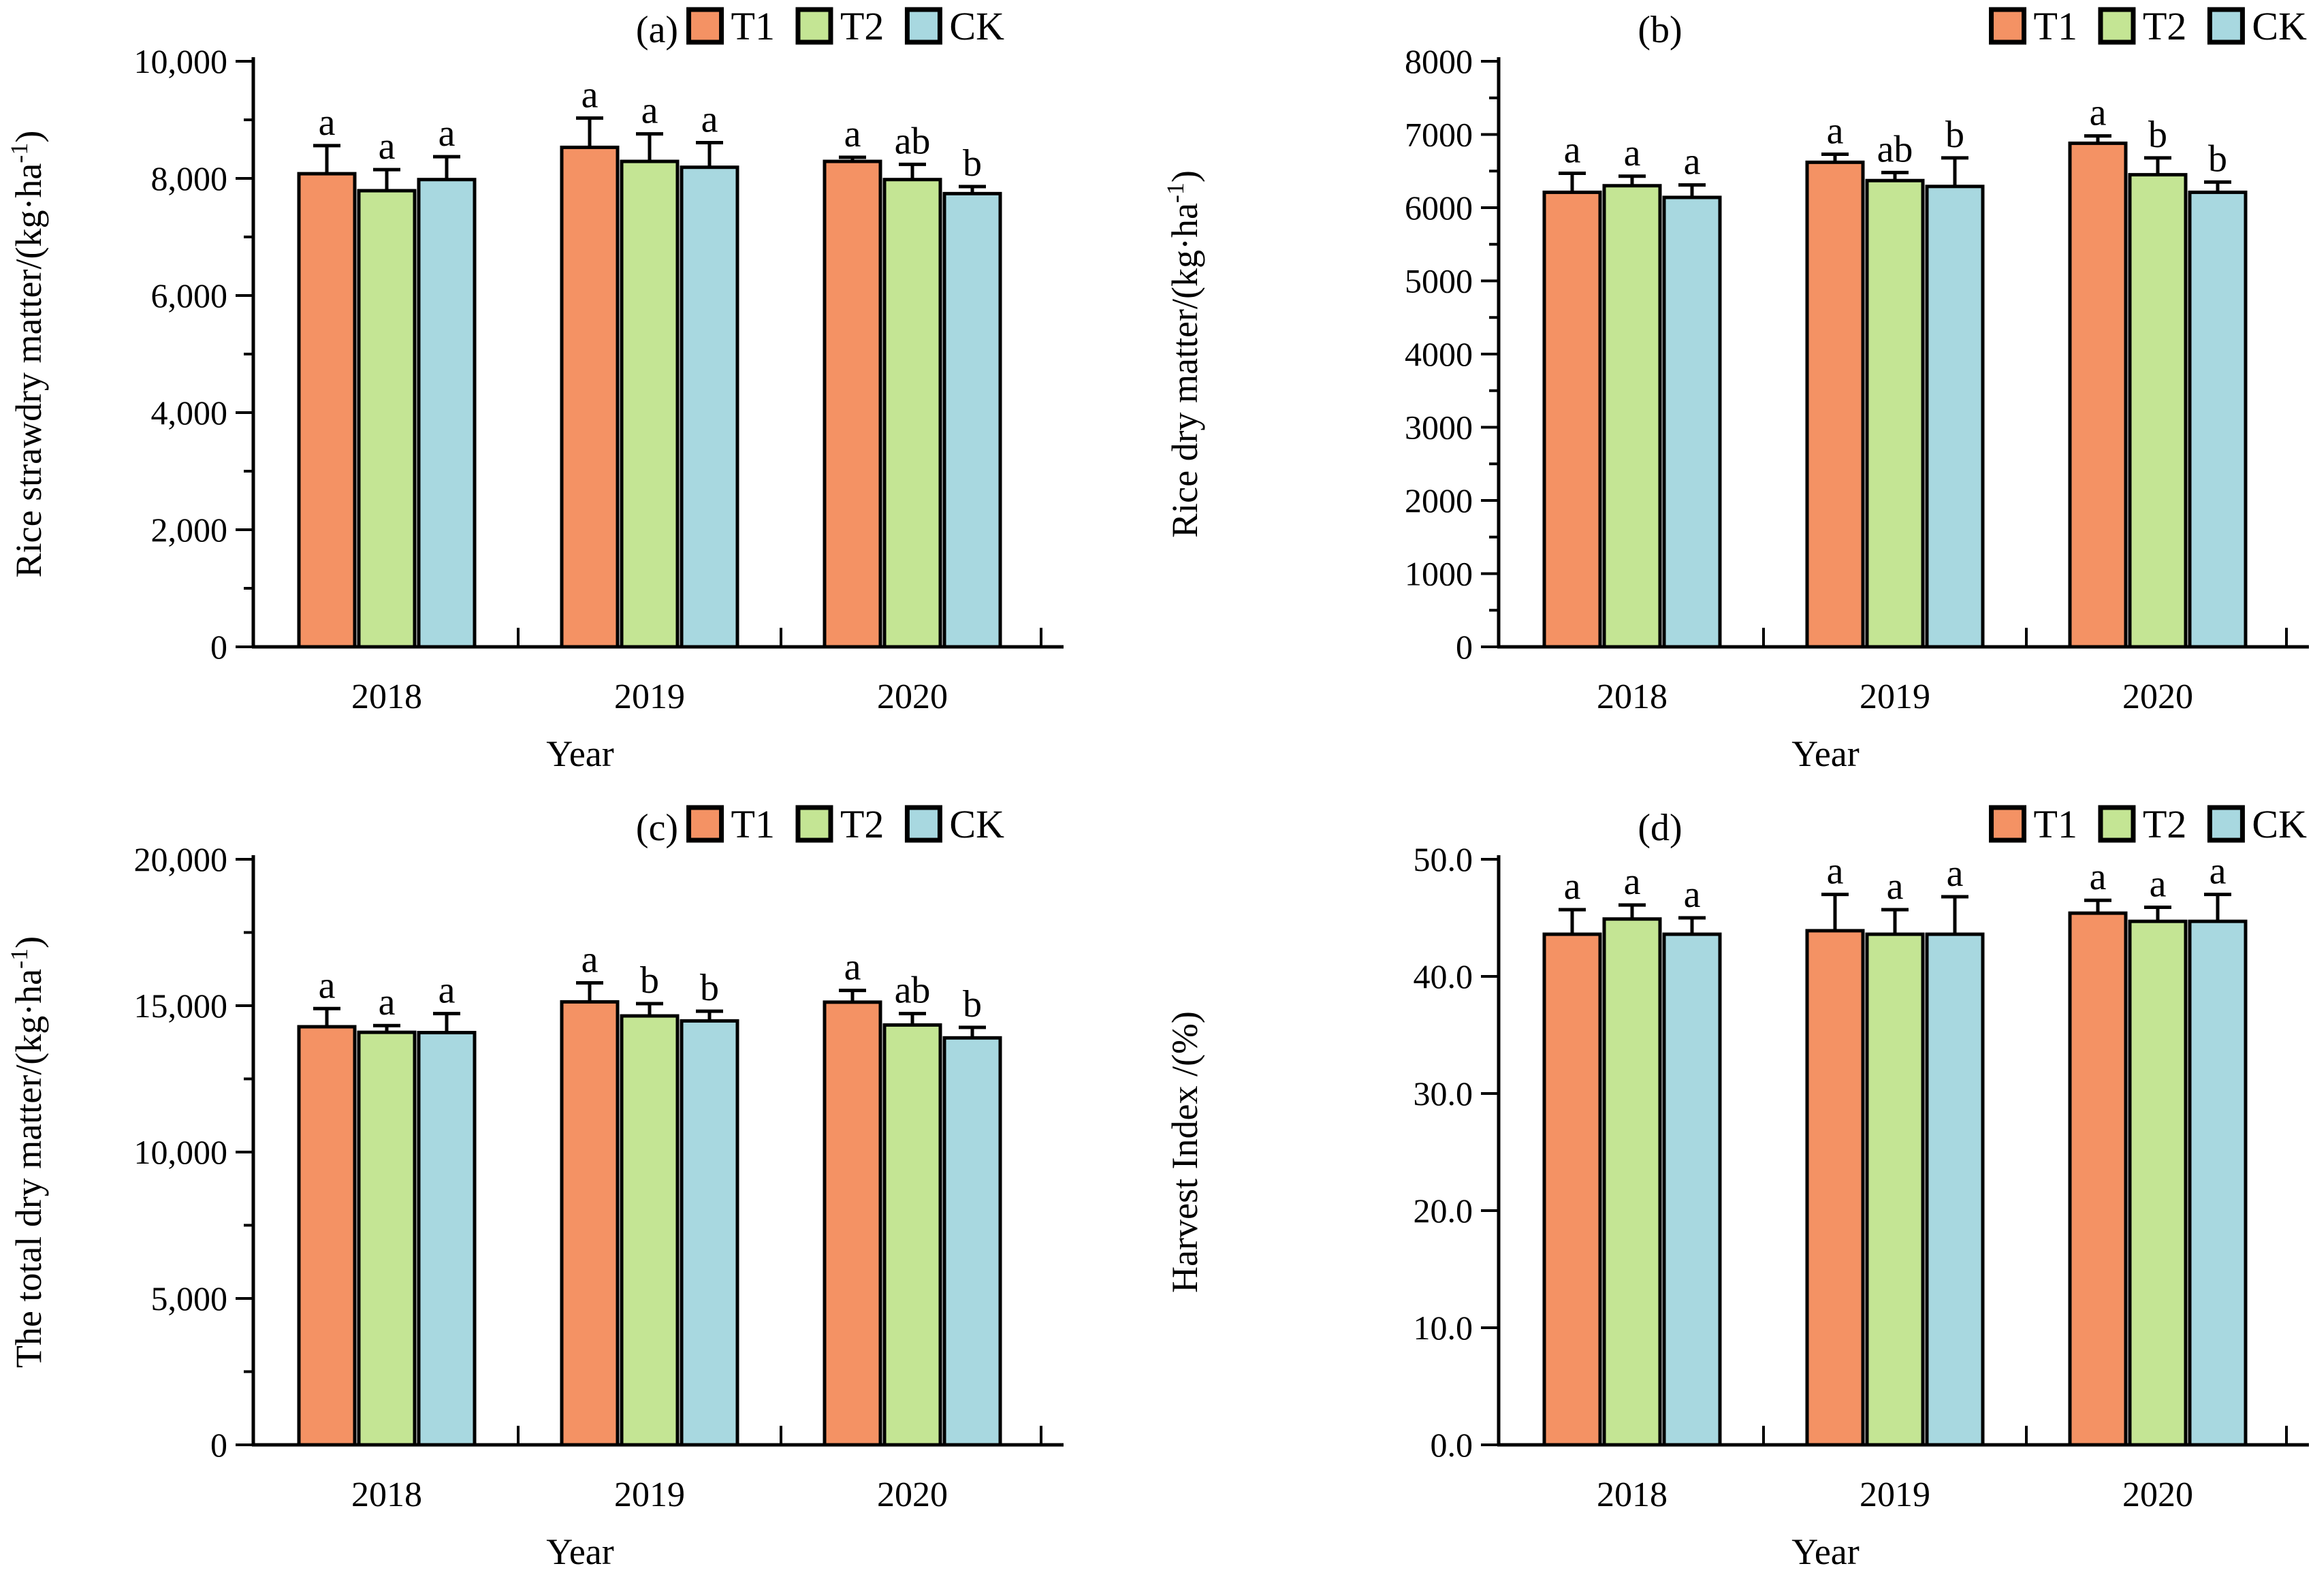  What do you see at coordinates (189, 530) in the screenshot?
I see `y-tick-label: 2,000` at bounding box center [189, 530].